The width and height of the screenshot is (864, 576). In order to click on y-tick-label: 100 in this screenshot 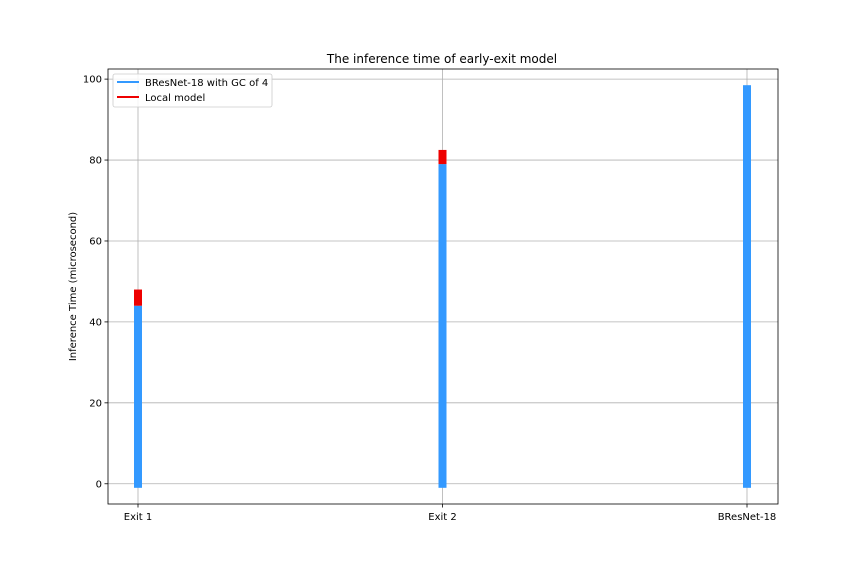, I will do `click(92, 80)`.